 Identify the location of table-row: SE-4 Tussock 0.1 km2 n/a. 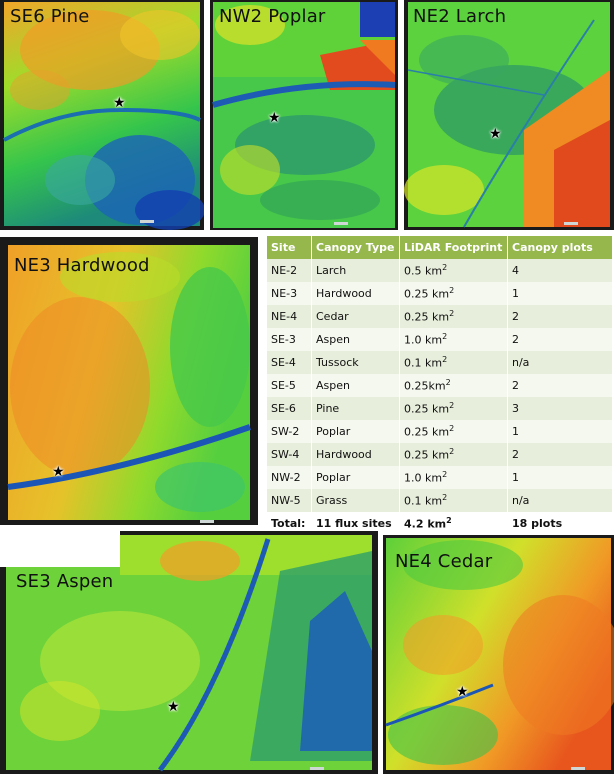
(440, 362).